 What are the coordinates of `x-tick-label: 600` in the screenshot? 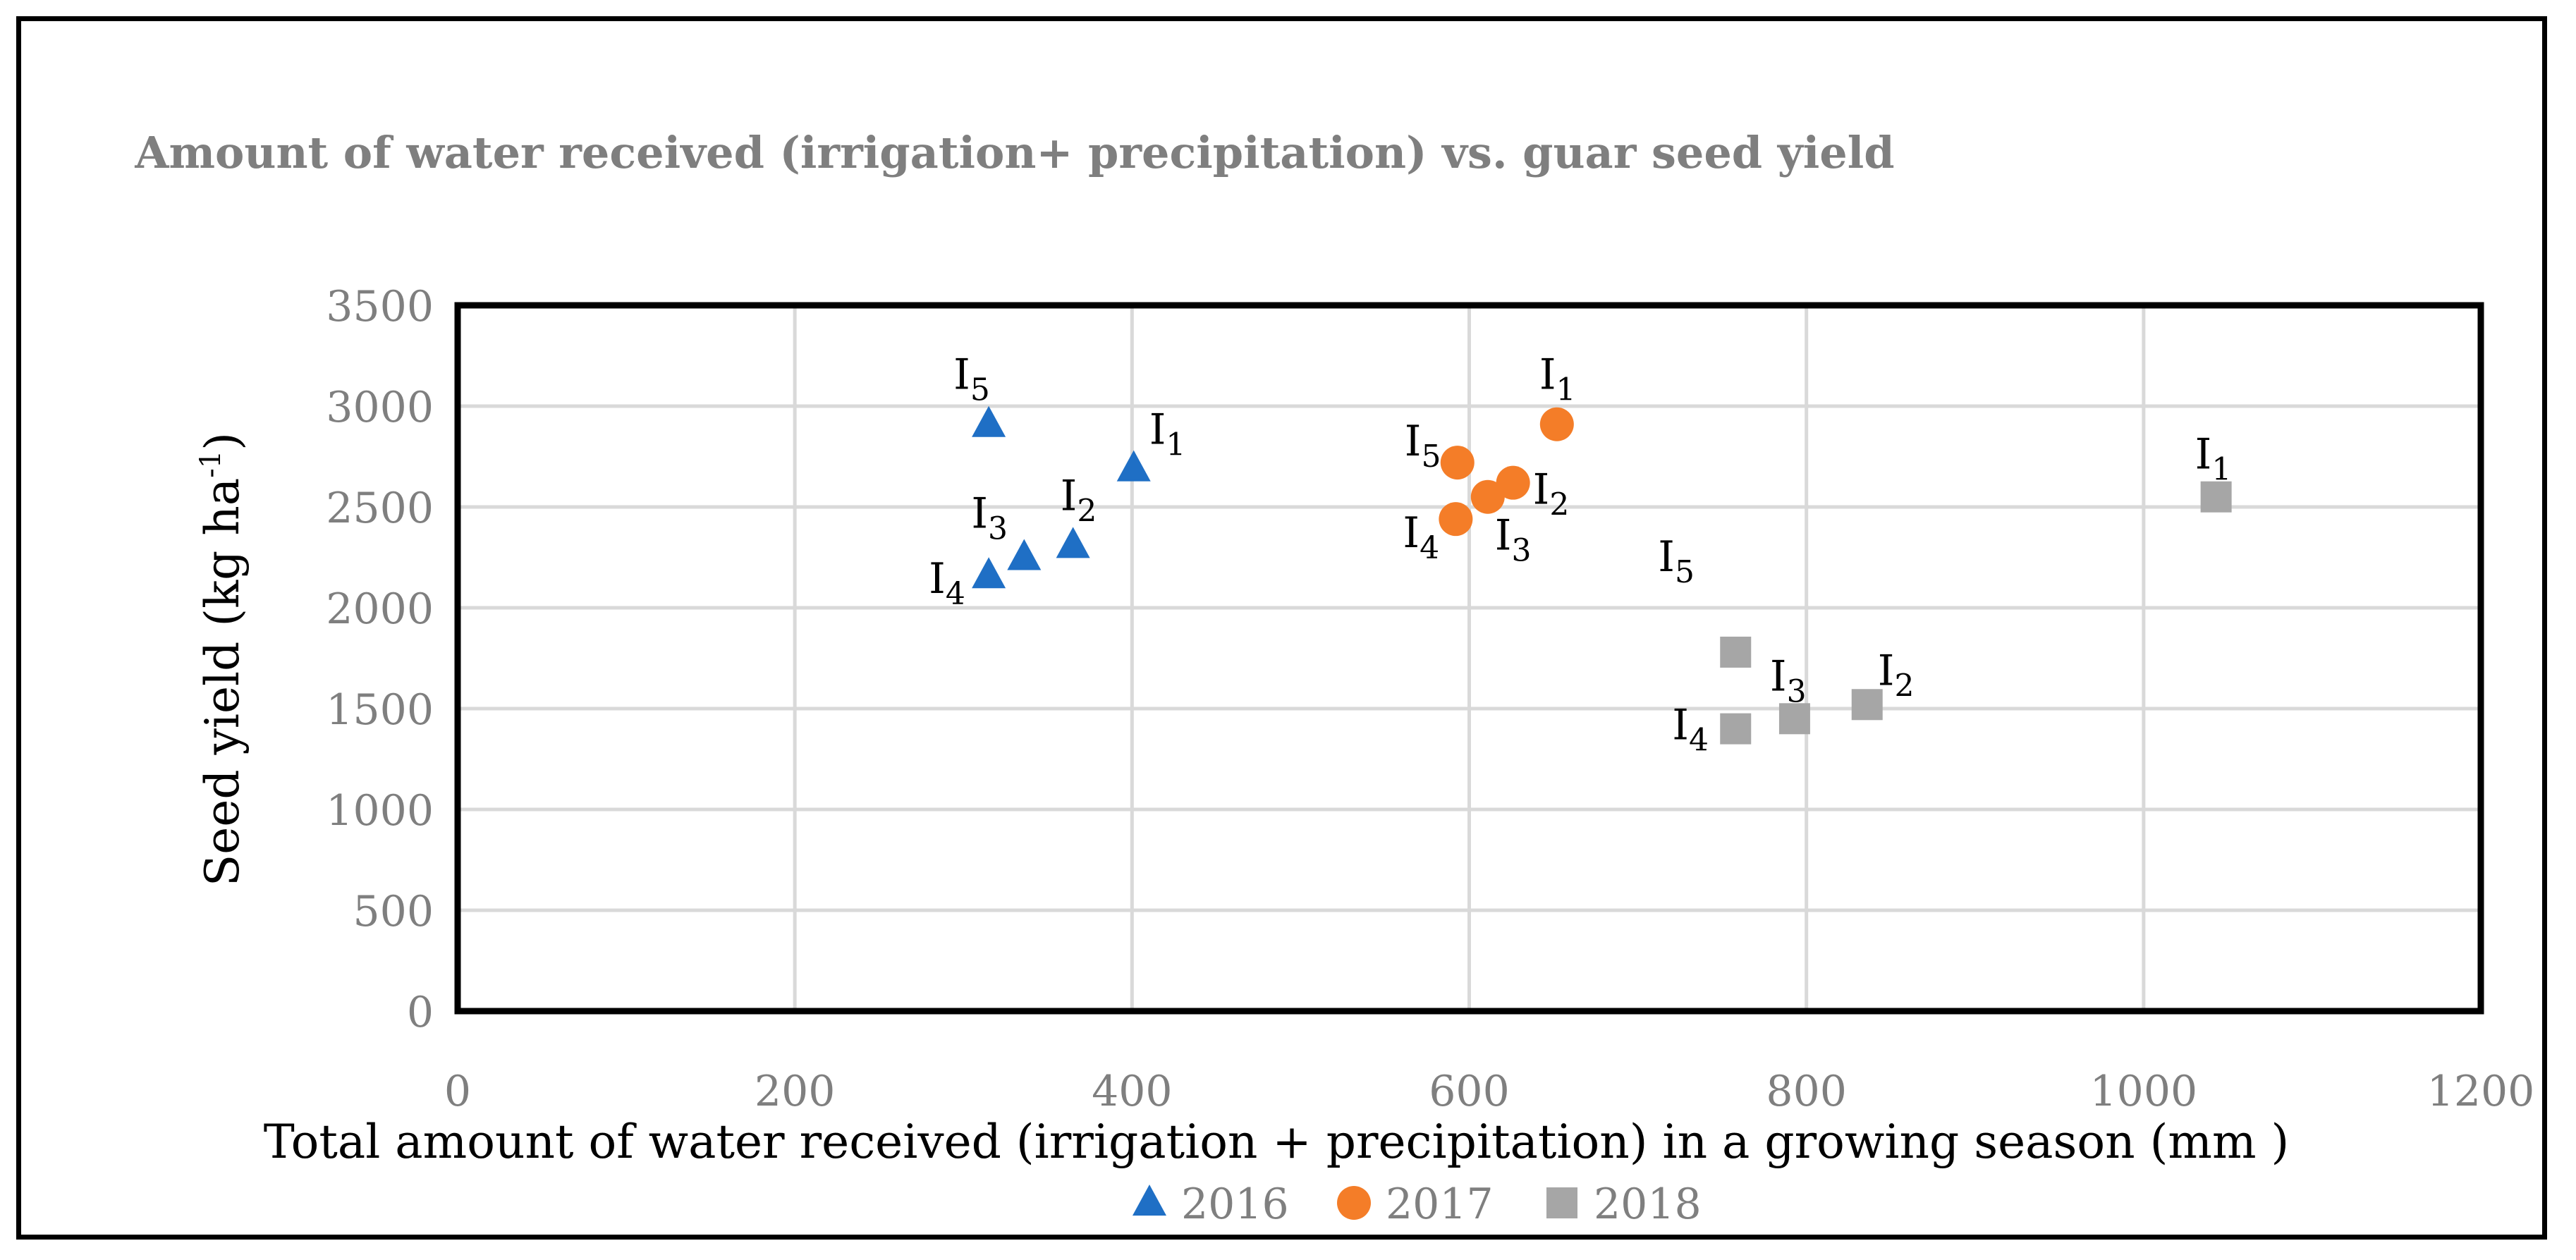 It's located at (1469, 1091).